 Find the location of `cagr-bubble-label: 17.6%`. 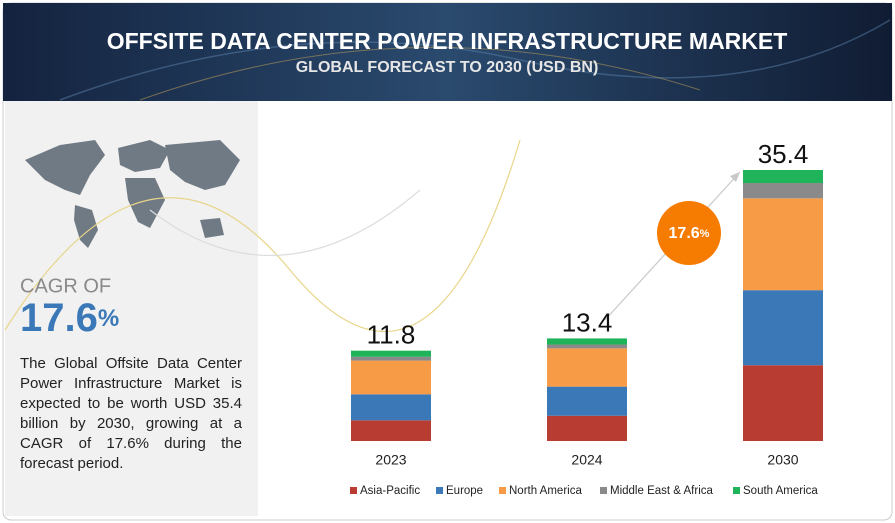

cagr-bubble-label: 17.6% is located at coordinates (689, 233).